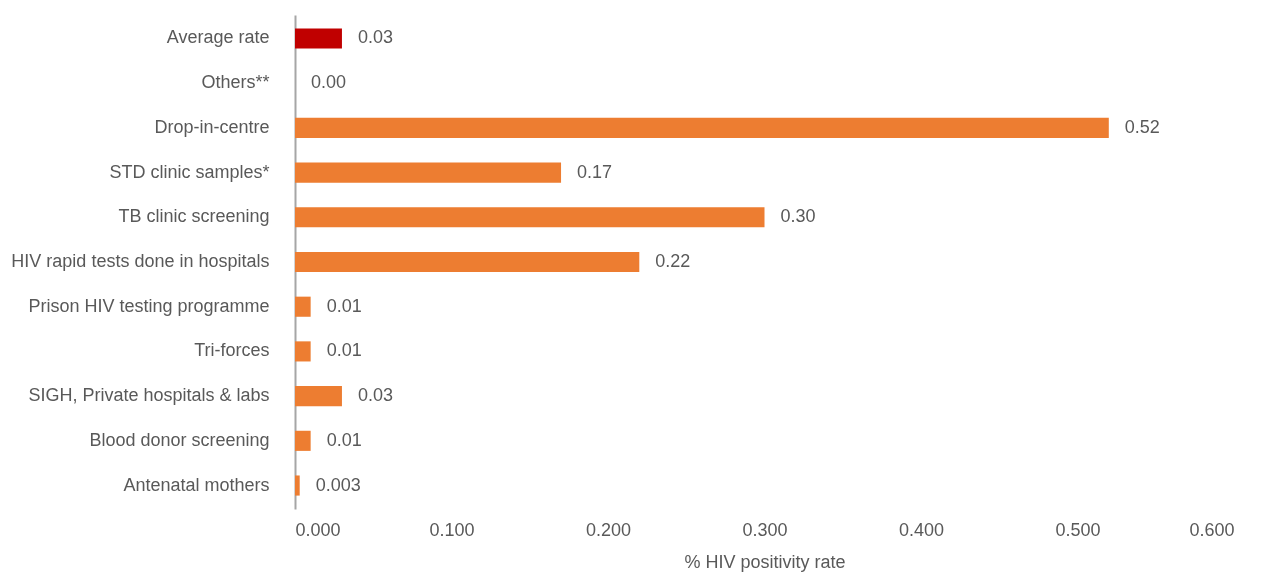 This screenshot has width=1264, height=576. What do you see at coordinates (452, 529) in the screenshot?
I see `x-tick-label: 0.100` at bounding box center [452, 529].